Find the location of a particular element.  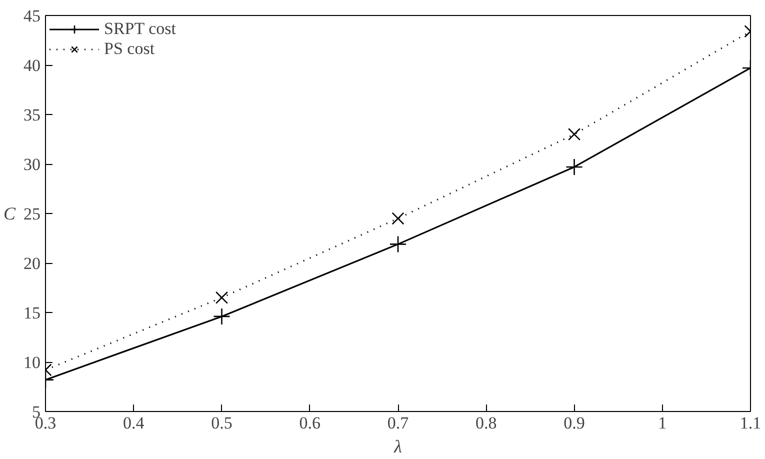

x-tick-label: 0.8 is located at coordinates (486, 423).